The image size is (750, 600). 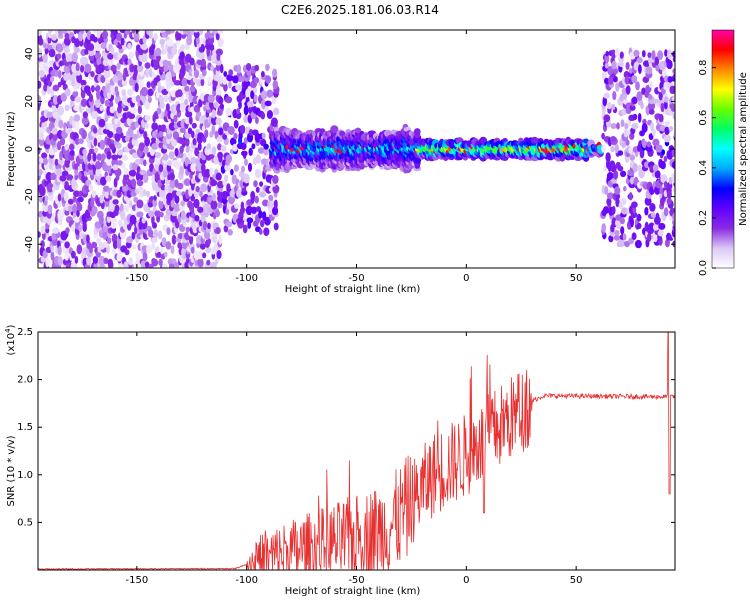 What do you see at coordinates (353, 289) in the screenshot?
I see `spectrogram-x-axis-label: Height of straight line (km)` at bounding box center [353, 289].